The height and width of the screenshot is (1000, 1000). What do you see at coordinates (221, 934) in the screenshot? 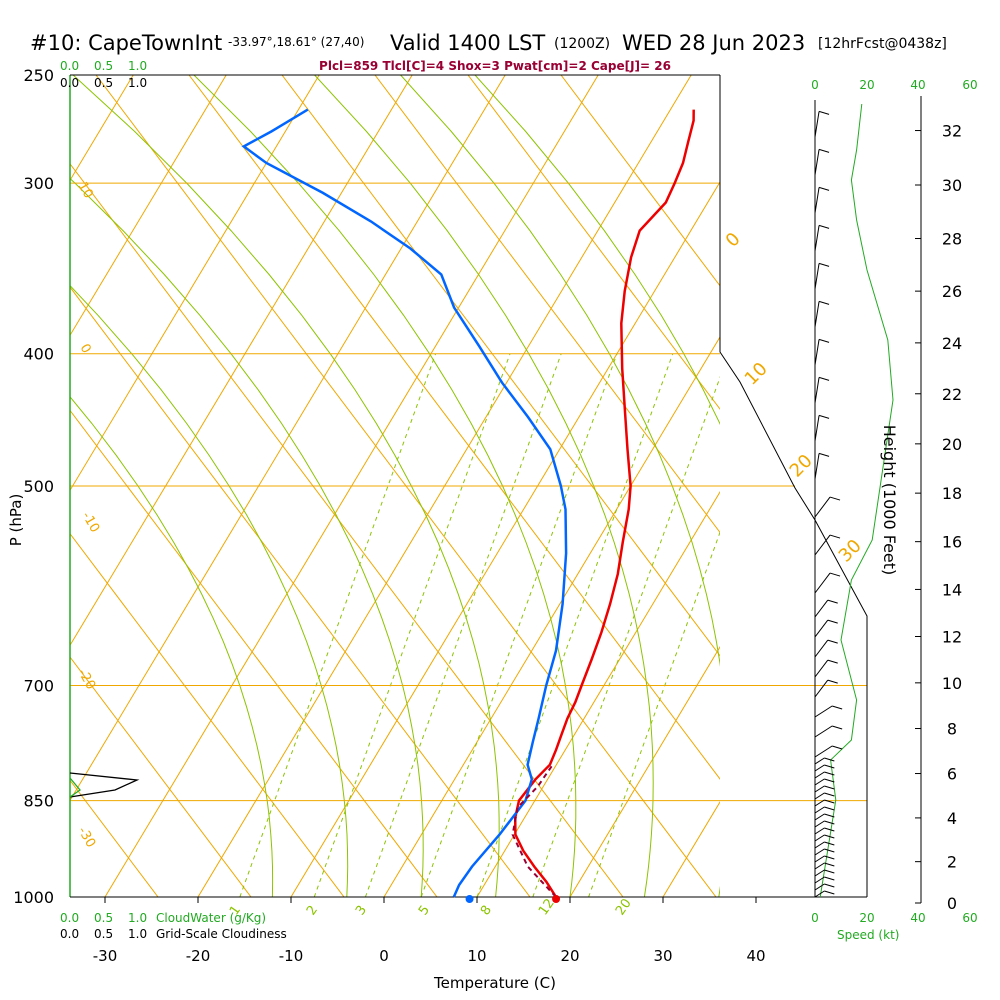
I see `cloudiness-label: Grid-Scale Cloudiness` at bounding box center [221, 934].